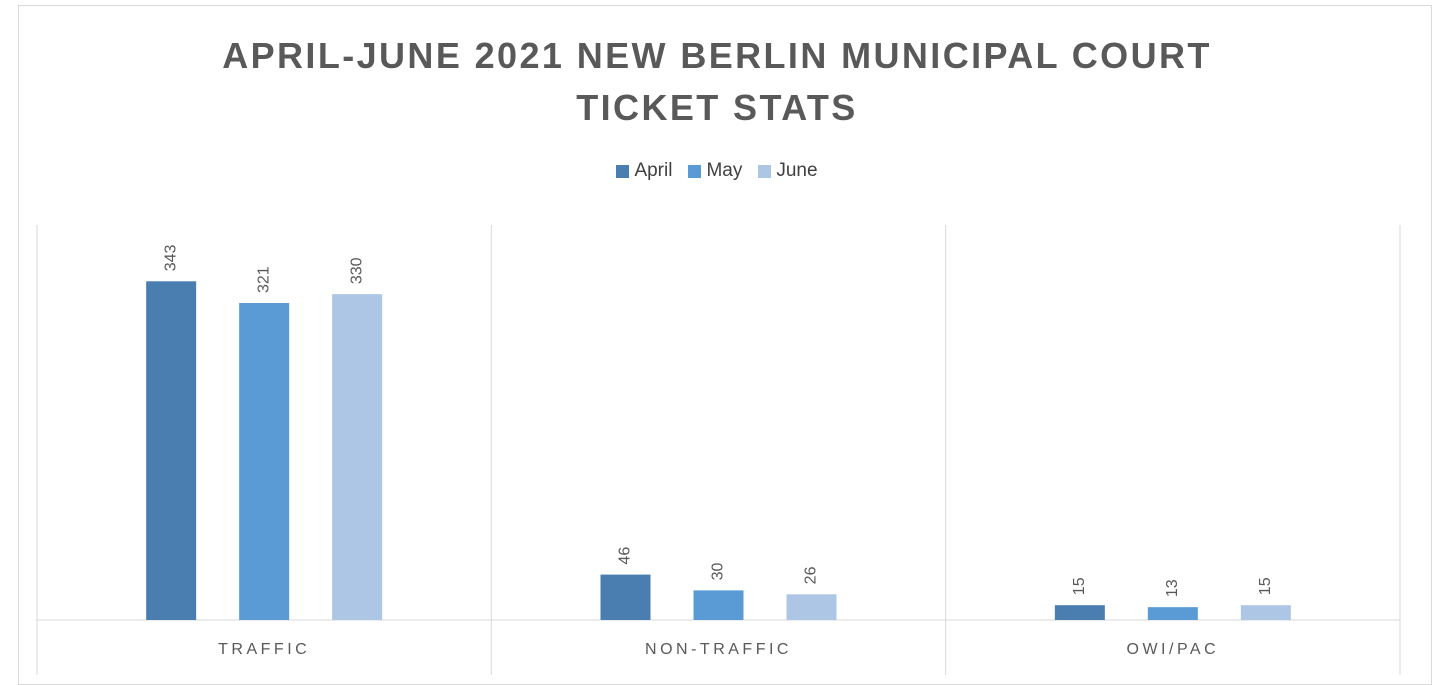 The height and width of the screenshot is (685, 1434). I want to click on legend: April May June, so click(717, 171).